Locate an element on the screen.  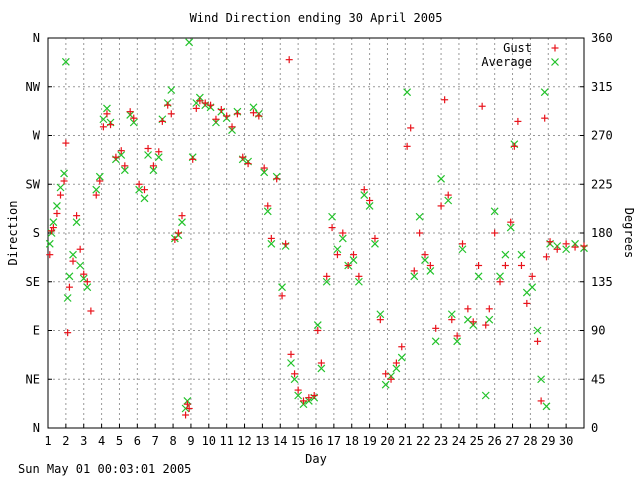
y-axis-label-right: Degrees is located at coordinates (629, 233).